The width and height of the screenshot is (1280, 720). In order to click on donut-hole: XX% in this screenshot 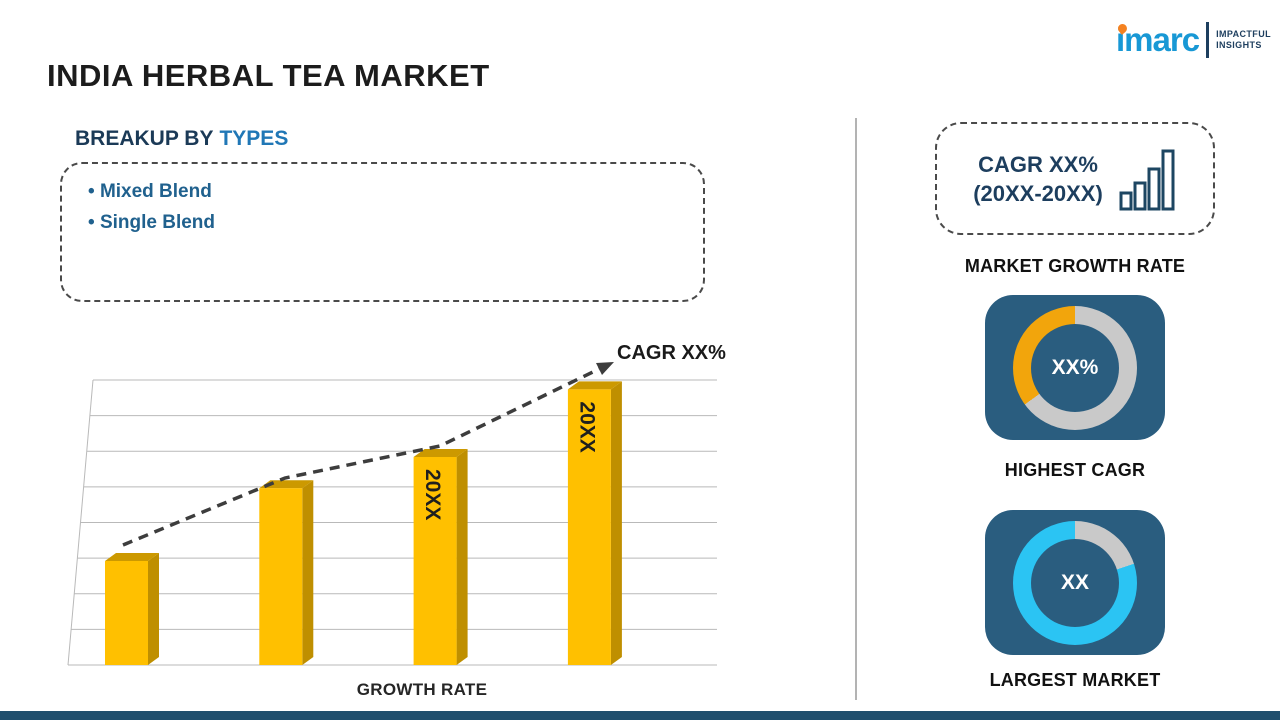, I will do `click(1075, 367)`.